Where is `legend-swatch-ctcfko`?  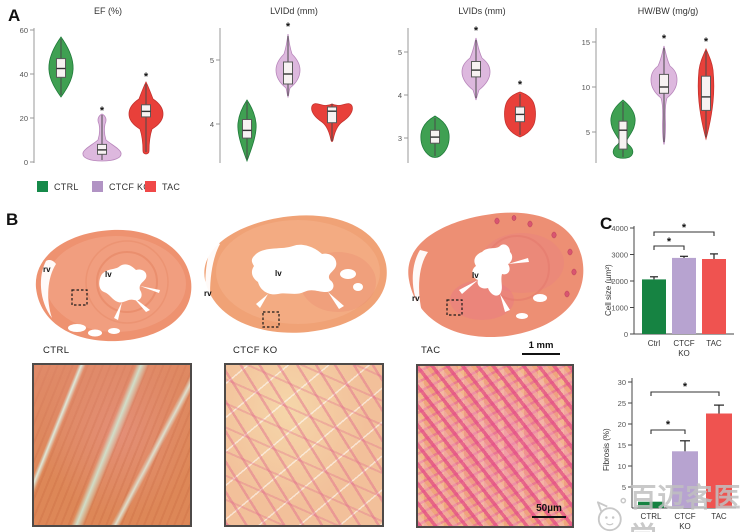 legend-swatch-ctcfko is located at coordinates (97, 186).